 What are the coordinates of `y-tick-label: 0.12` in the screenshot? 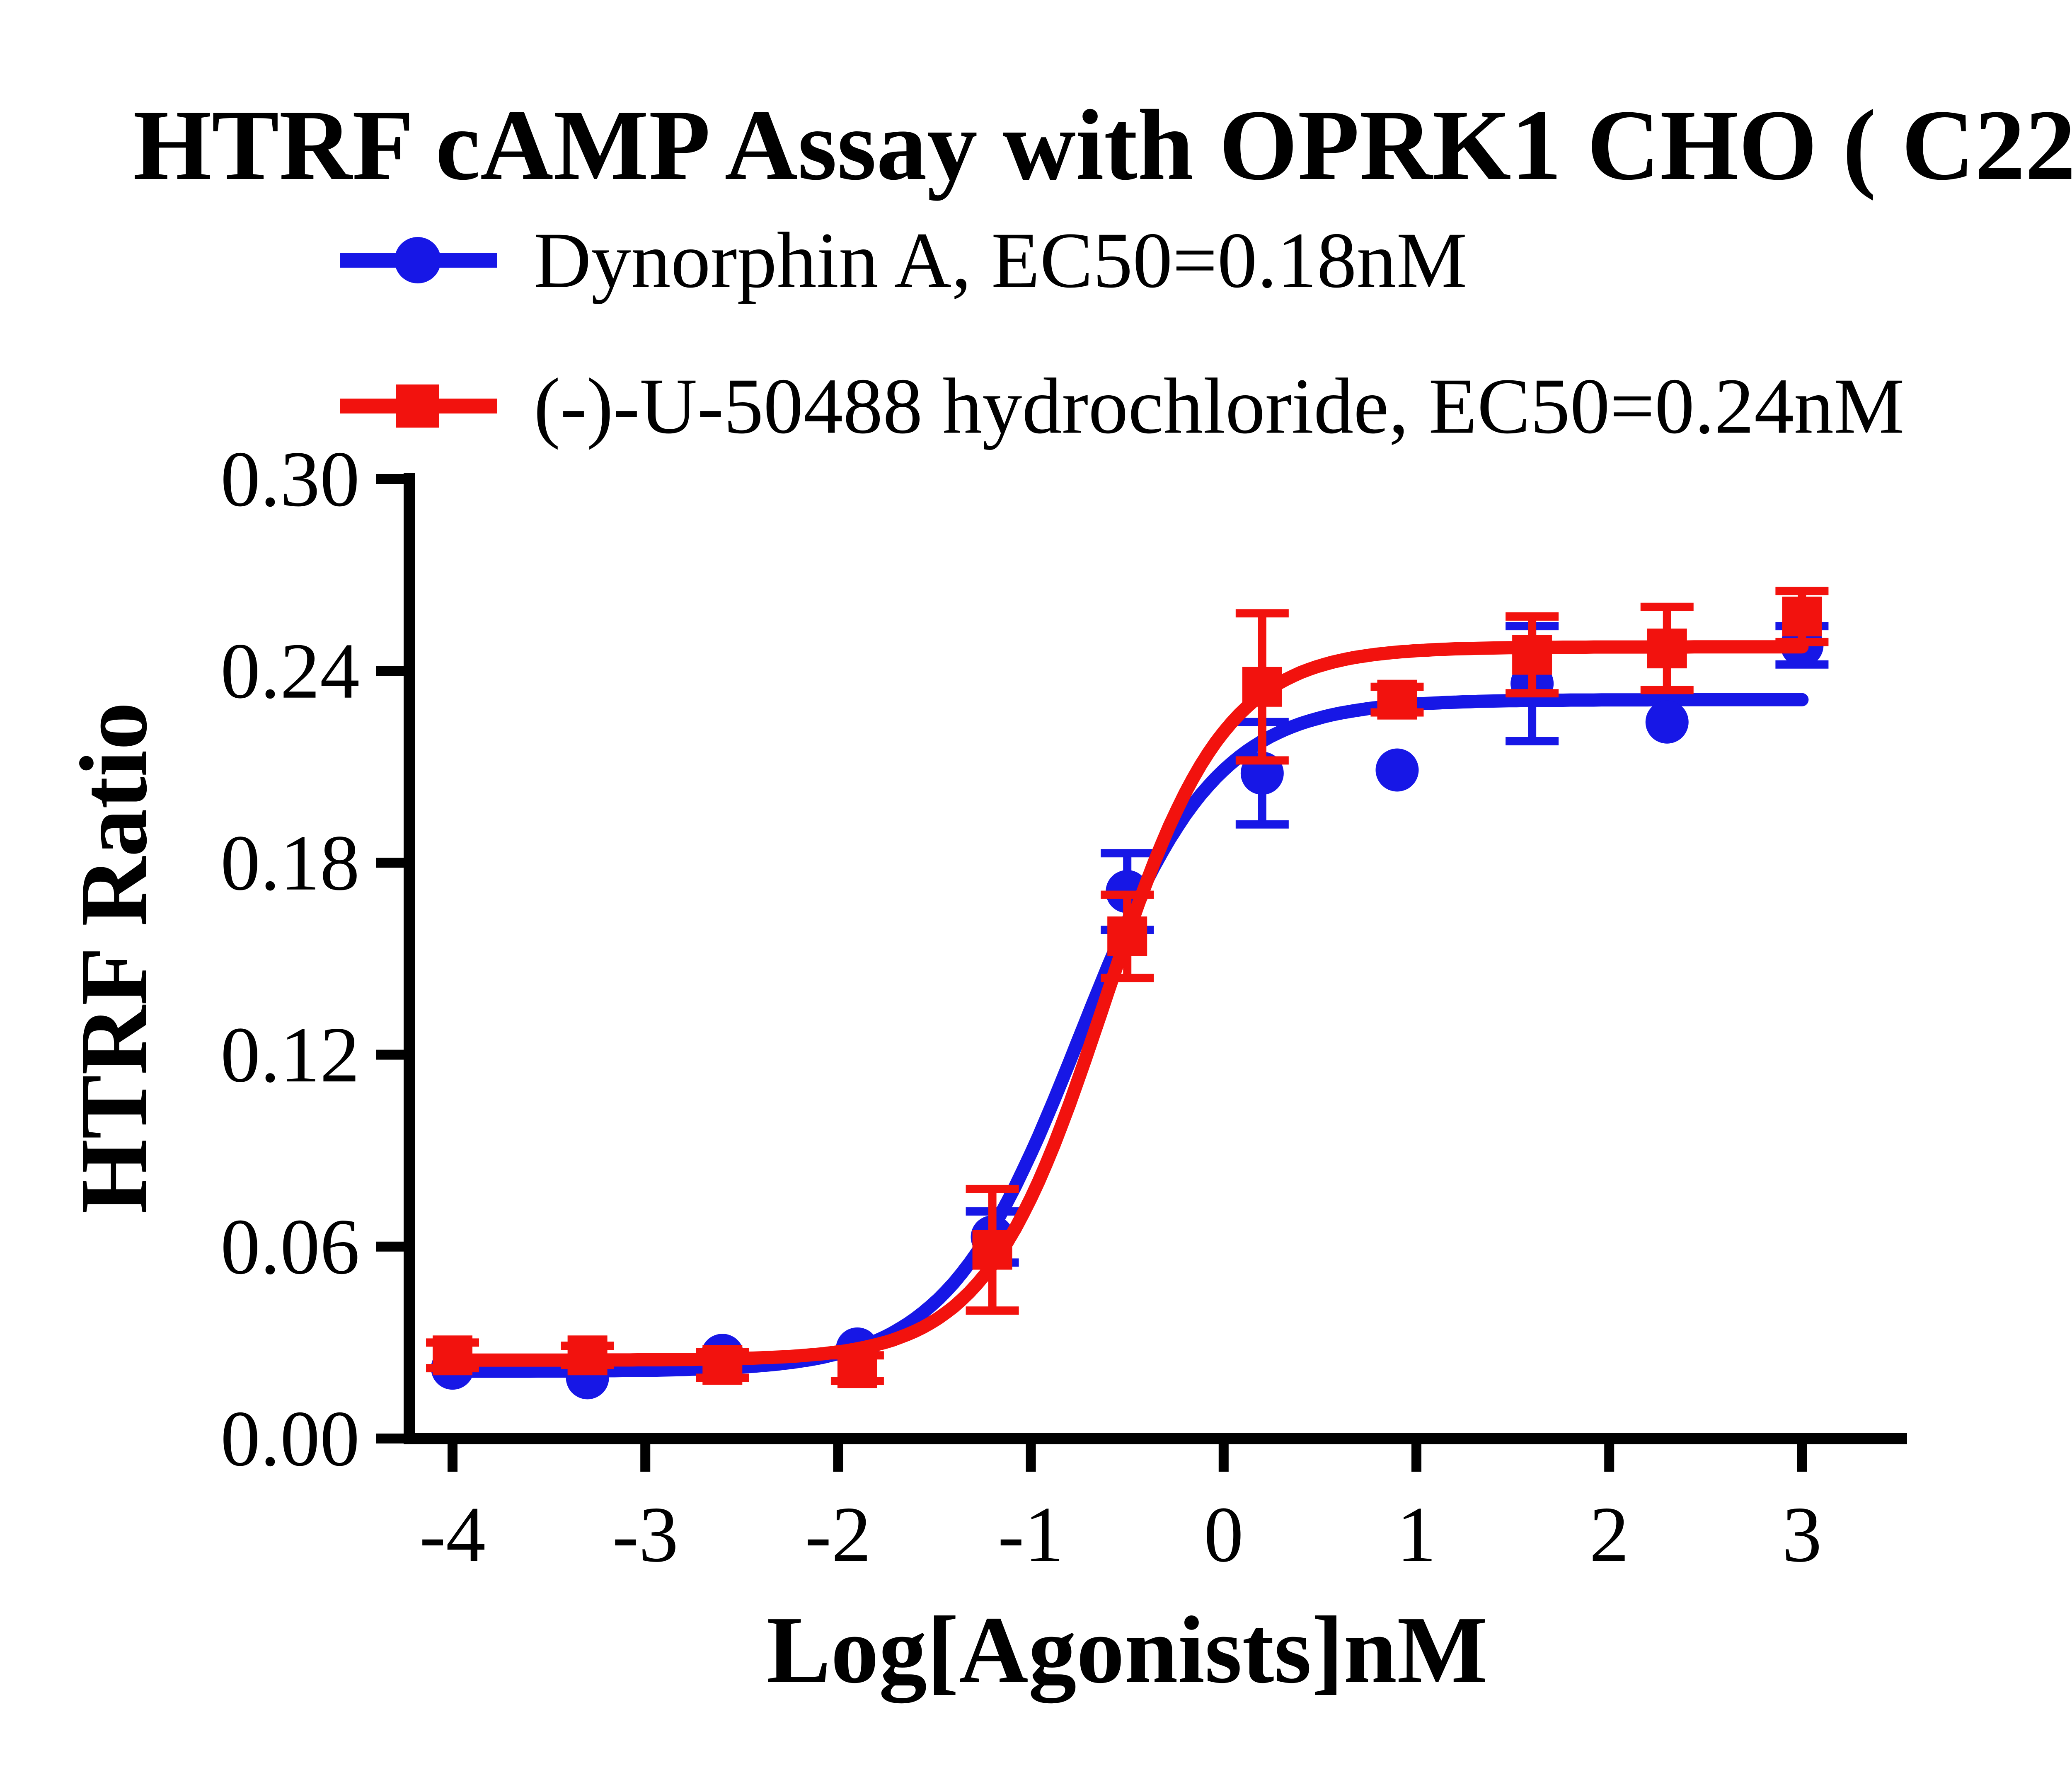 It's located at (290, 1055).